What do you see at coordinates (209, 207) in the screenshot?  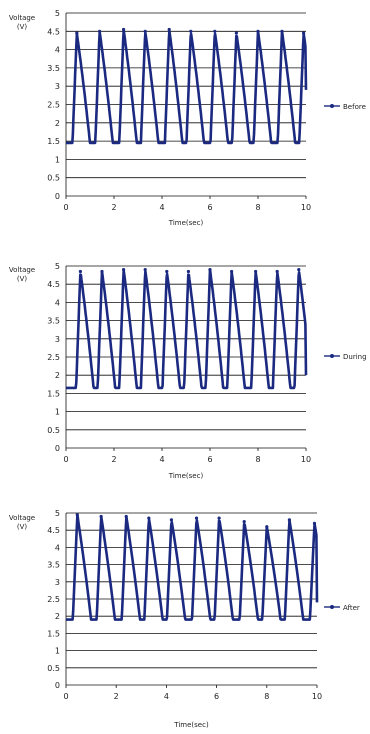 I see `x-tick-label: 6` at bounding box center [209, 207].